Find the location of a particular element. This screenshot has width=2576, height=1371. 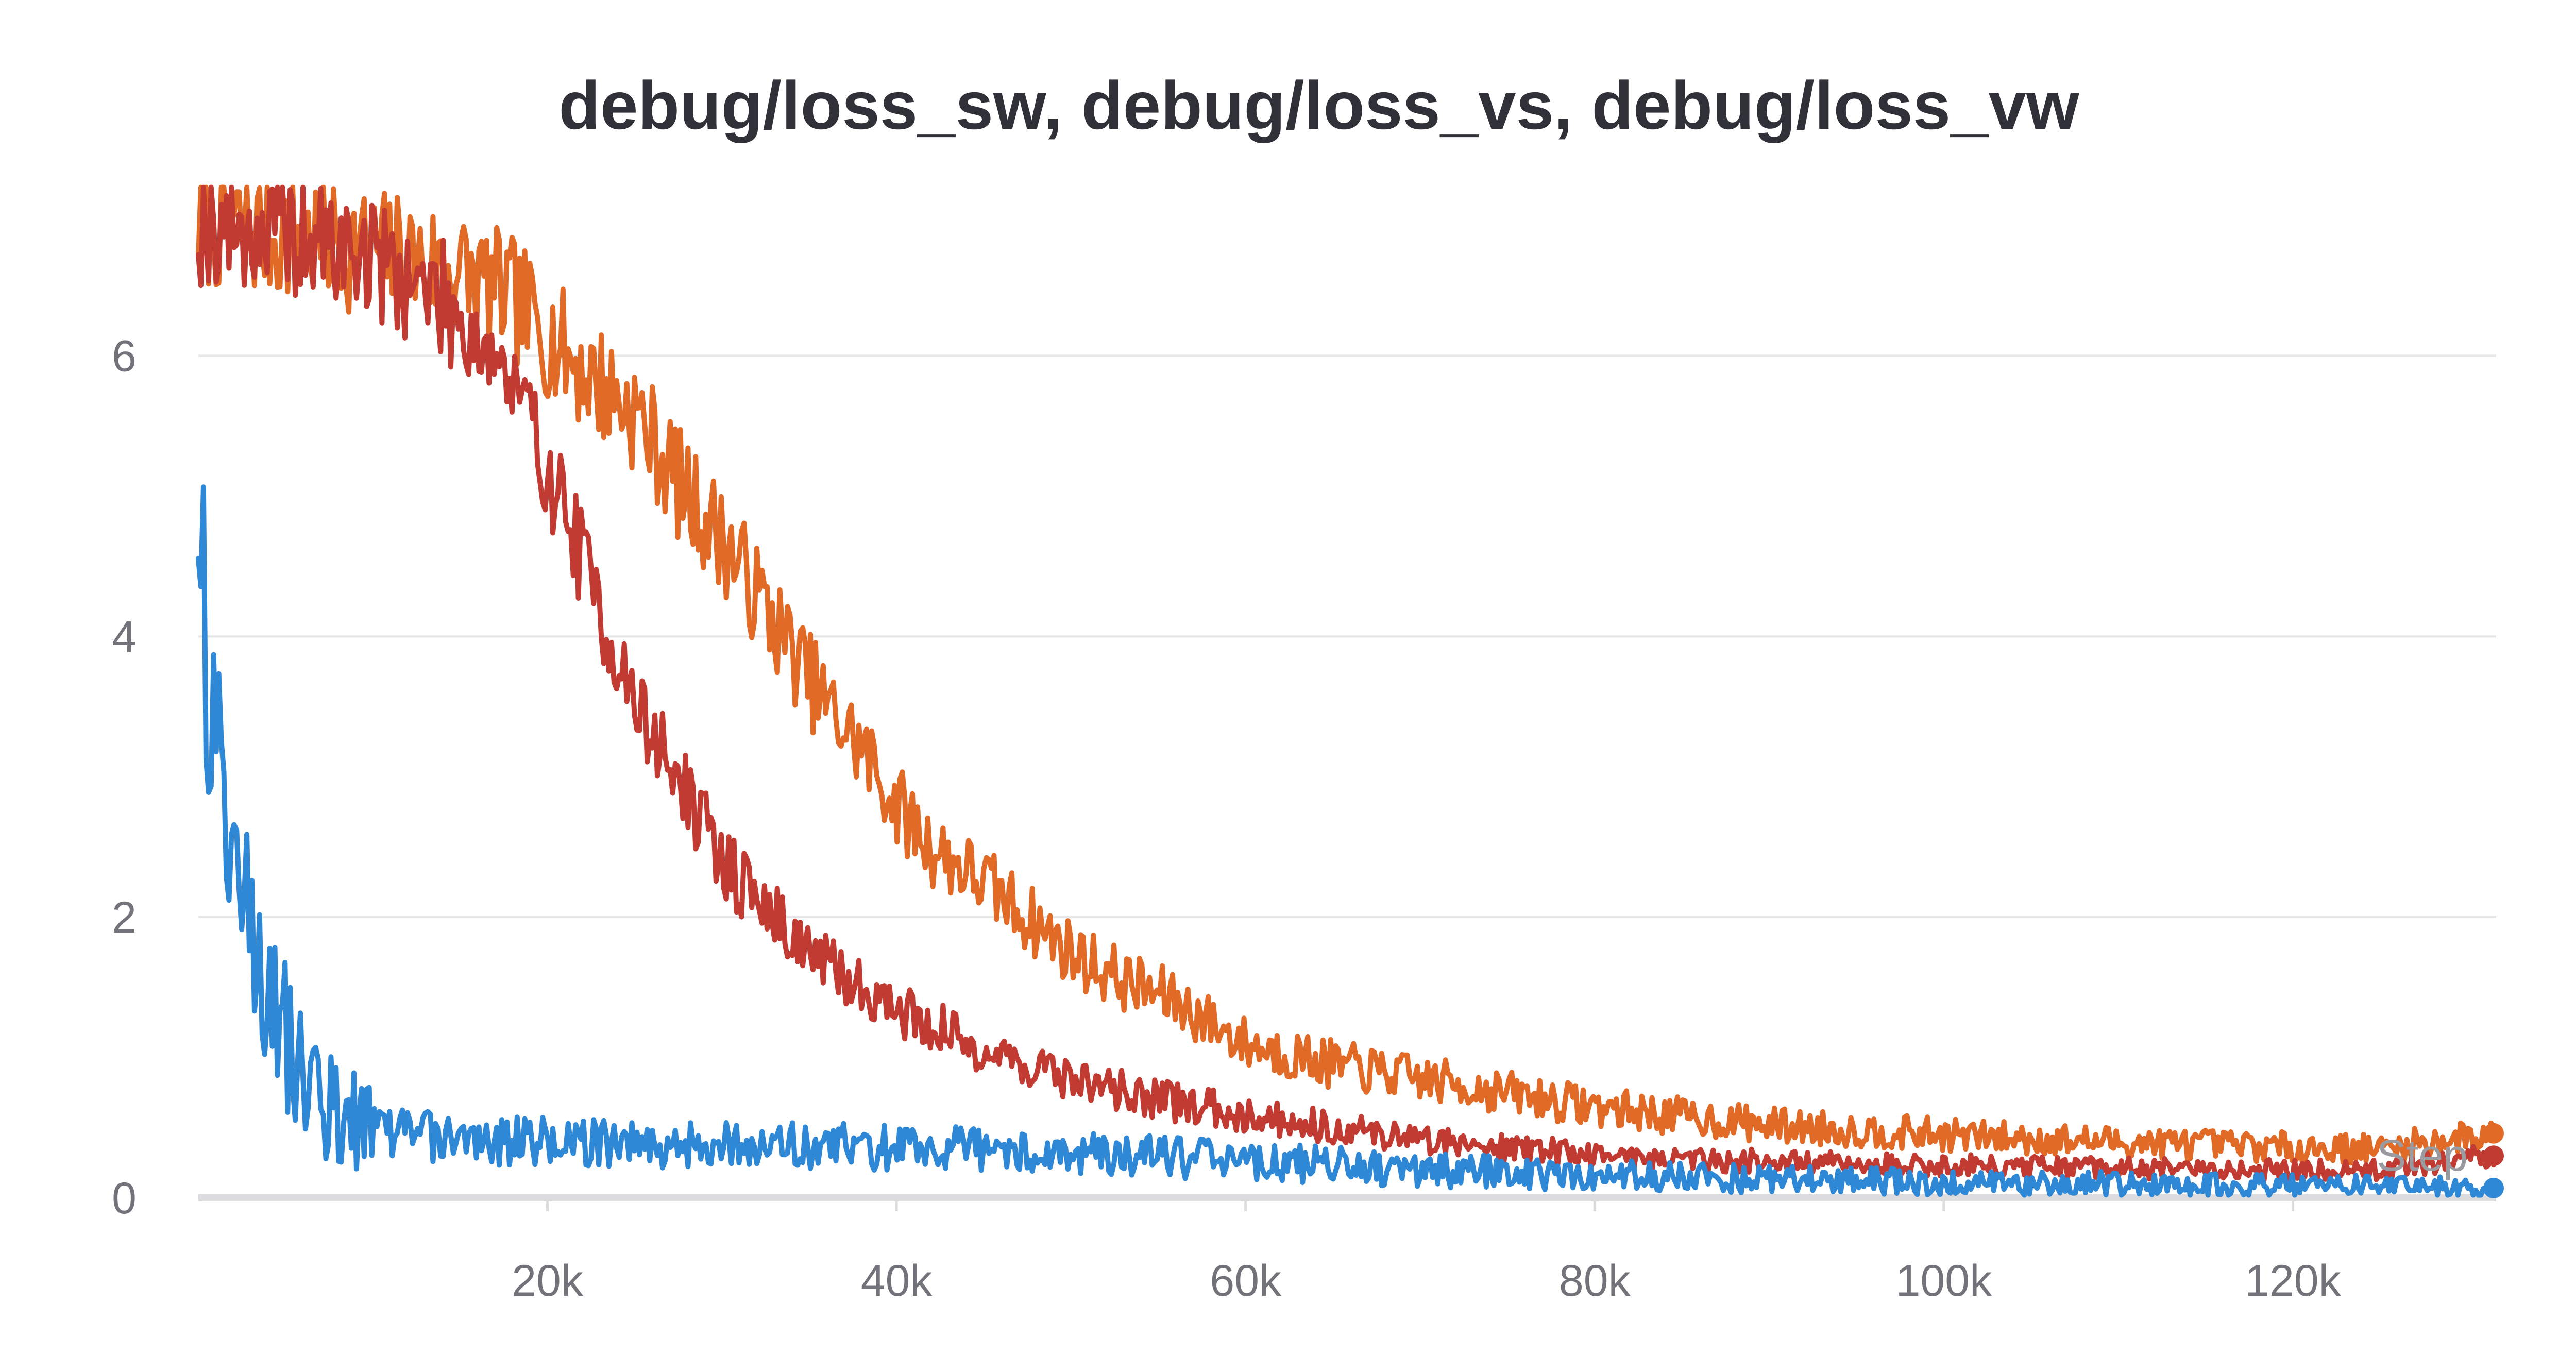

y-tick-label: 6 is located at coordinates (124, 357).